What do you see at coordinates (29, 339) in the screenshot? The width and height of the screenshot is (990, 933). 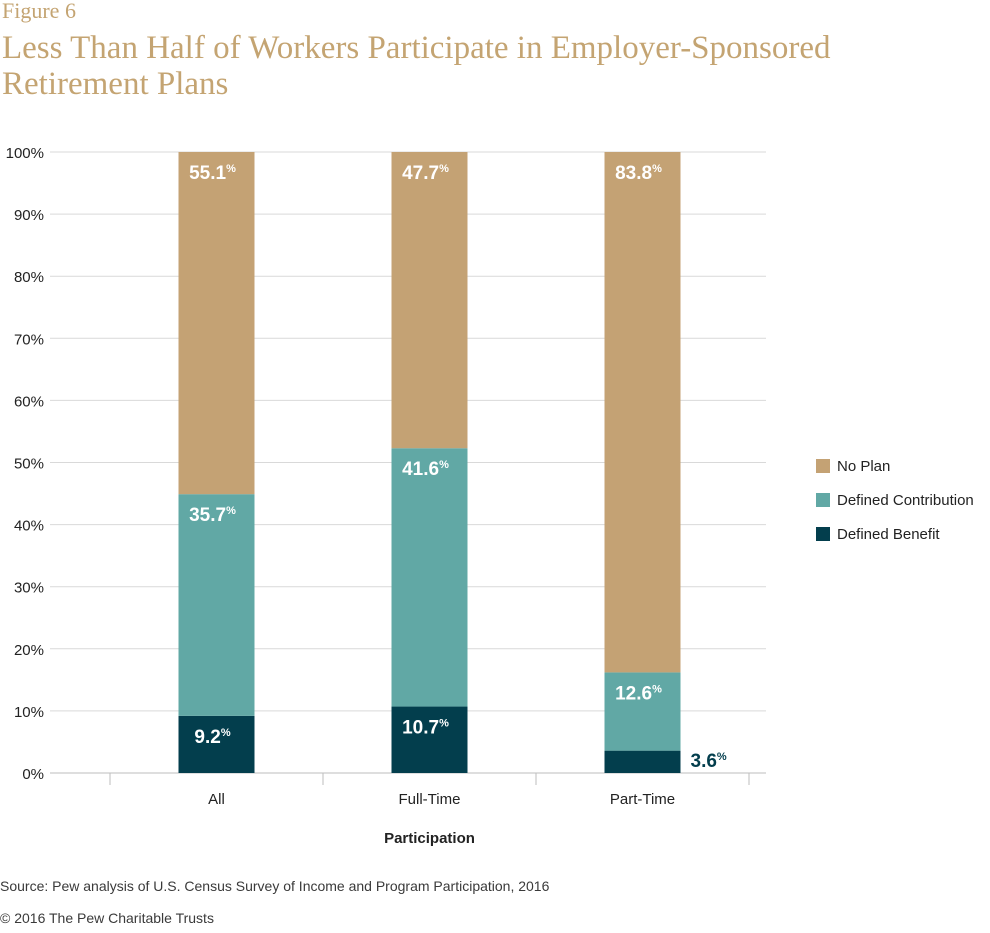 I see `y-tick-label: 70%` at bounding box center [29, 339].